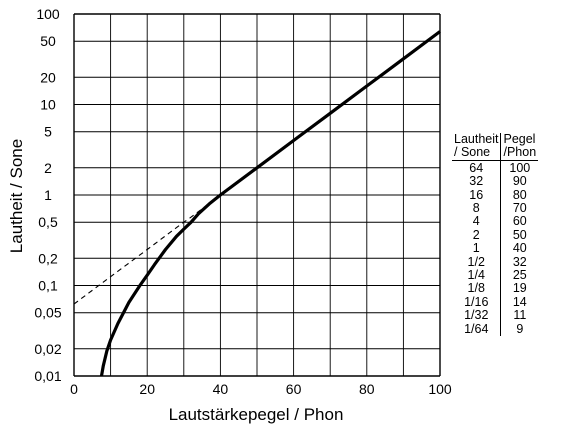 Image resolution: width=572 pixels, height=430 pixels. I want to click on cell-loudness: 1/16, so click(477, 302).